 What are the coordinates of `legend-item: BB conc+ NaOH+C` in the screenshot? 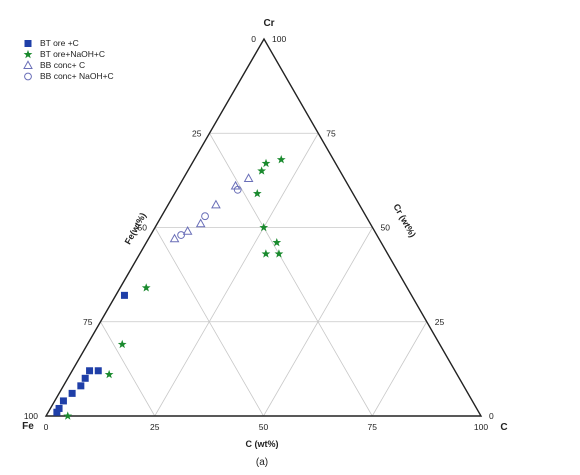 It's located at (68, 76).